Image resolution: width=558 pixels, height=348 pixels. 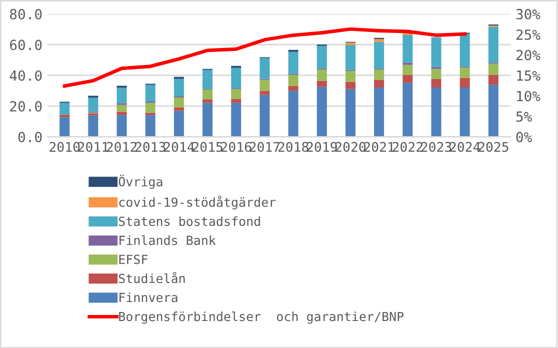 I want to click on legend-label: Finlands Bank, so click(x=168, y=240).